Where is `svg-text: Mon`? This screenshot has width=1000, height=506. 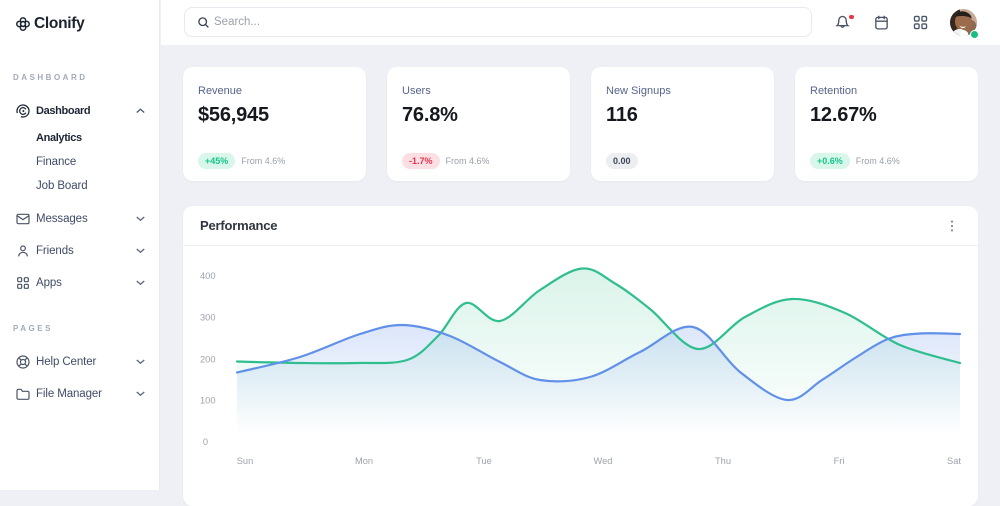
svg-text: Mon is located at coordinates (364, 461).